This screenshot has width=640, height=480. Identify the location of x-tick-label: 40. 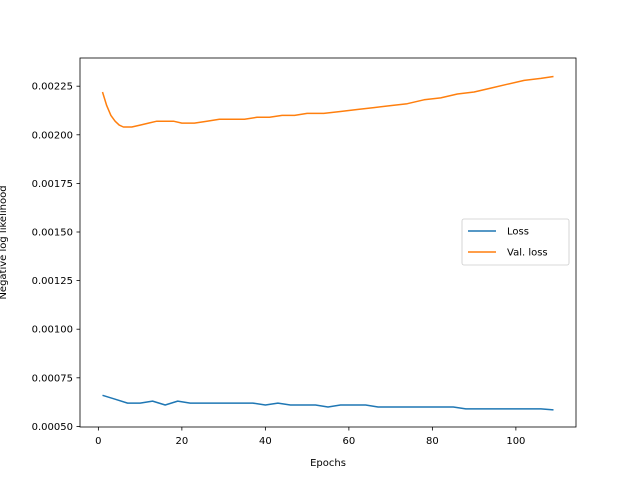
(265, 441).